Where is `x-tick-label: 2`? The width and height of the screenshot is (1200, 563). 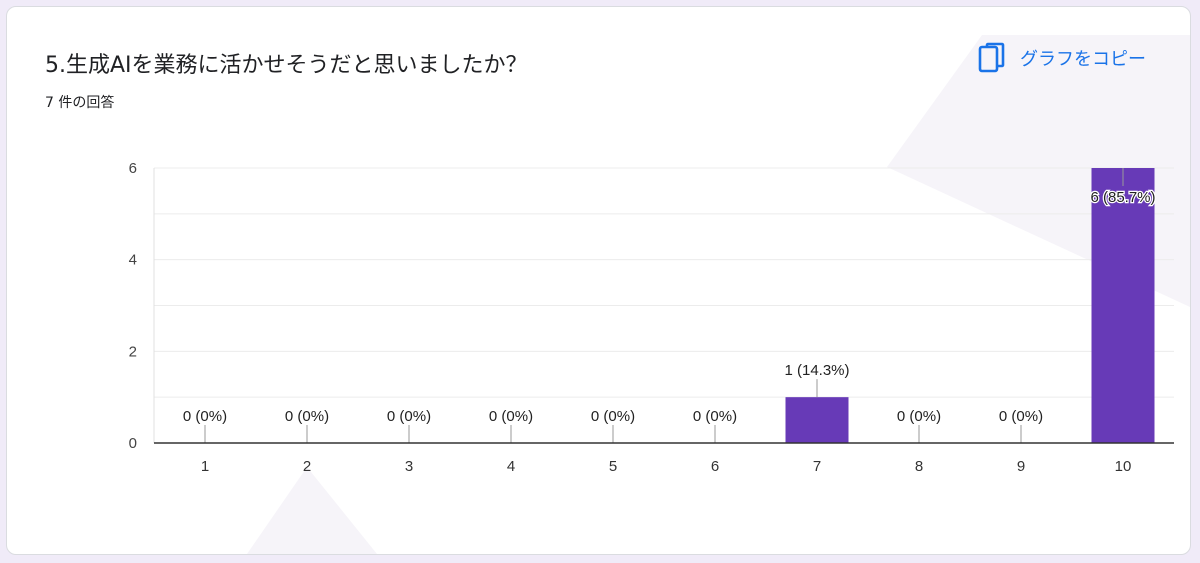 x-tick-label: 2 is located at coordinates (307, 466).